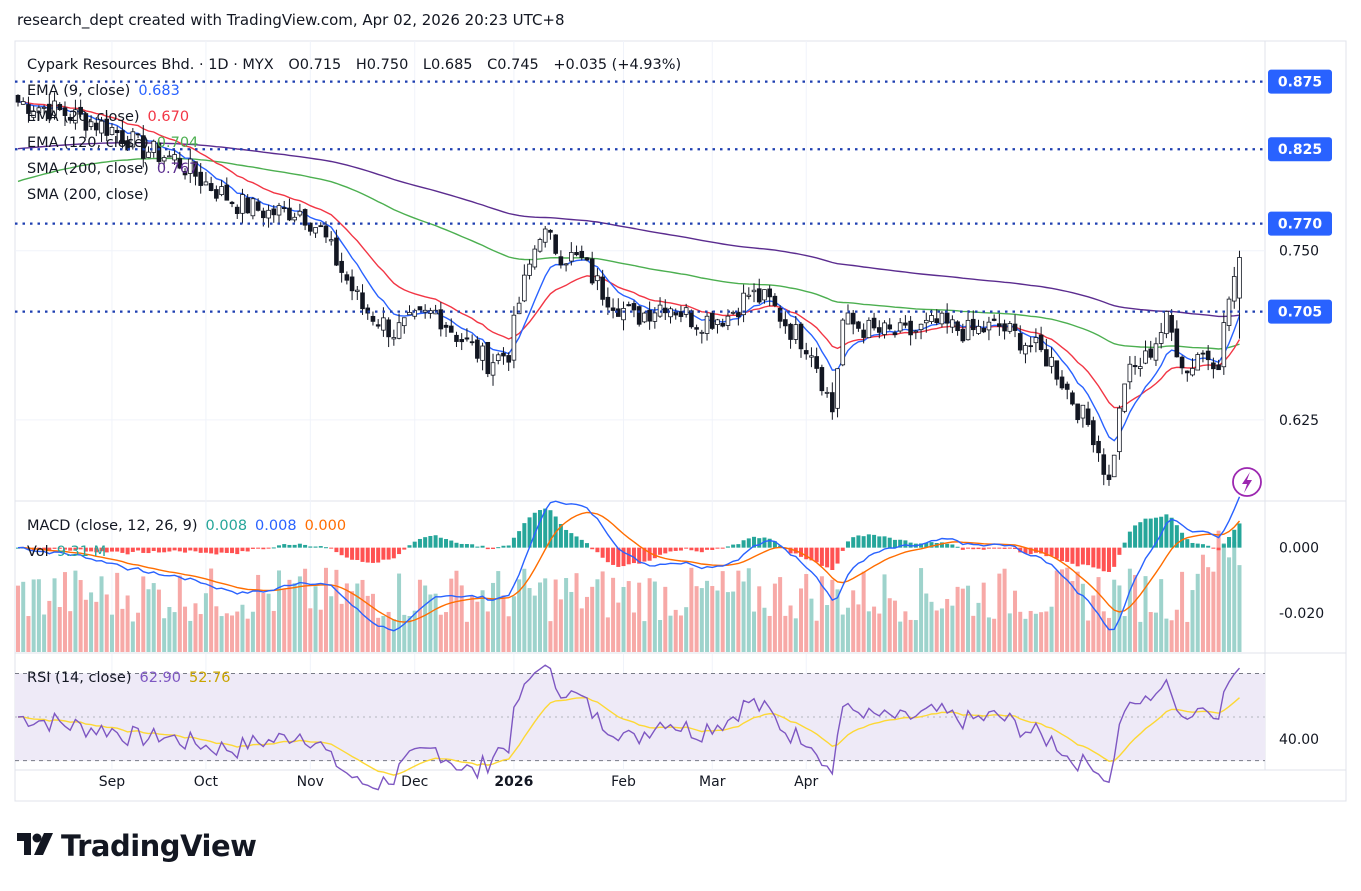 Image resolution: width=1361 pixels, height=891 pixels. What do you see at coordinates (1300, 223) in the screenshot?
I see `level-badge` at bounding box center [1300, 223].